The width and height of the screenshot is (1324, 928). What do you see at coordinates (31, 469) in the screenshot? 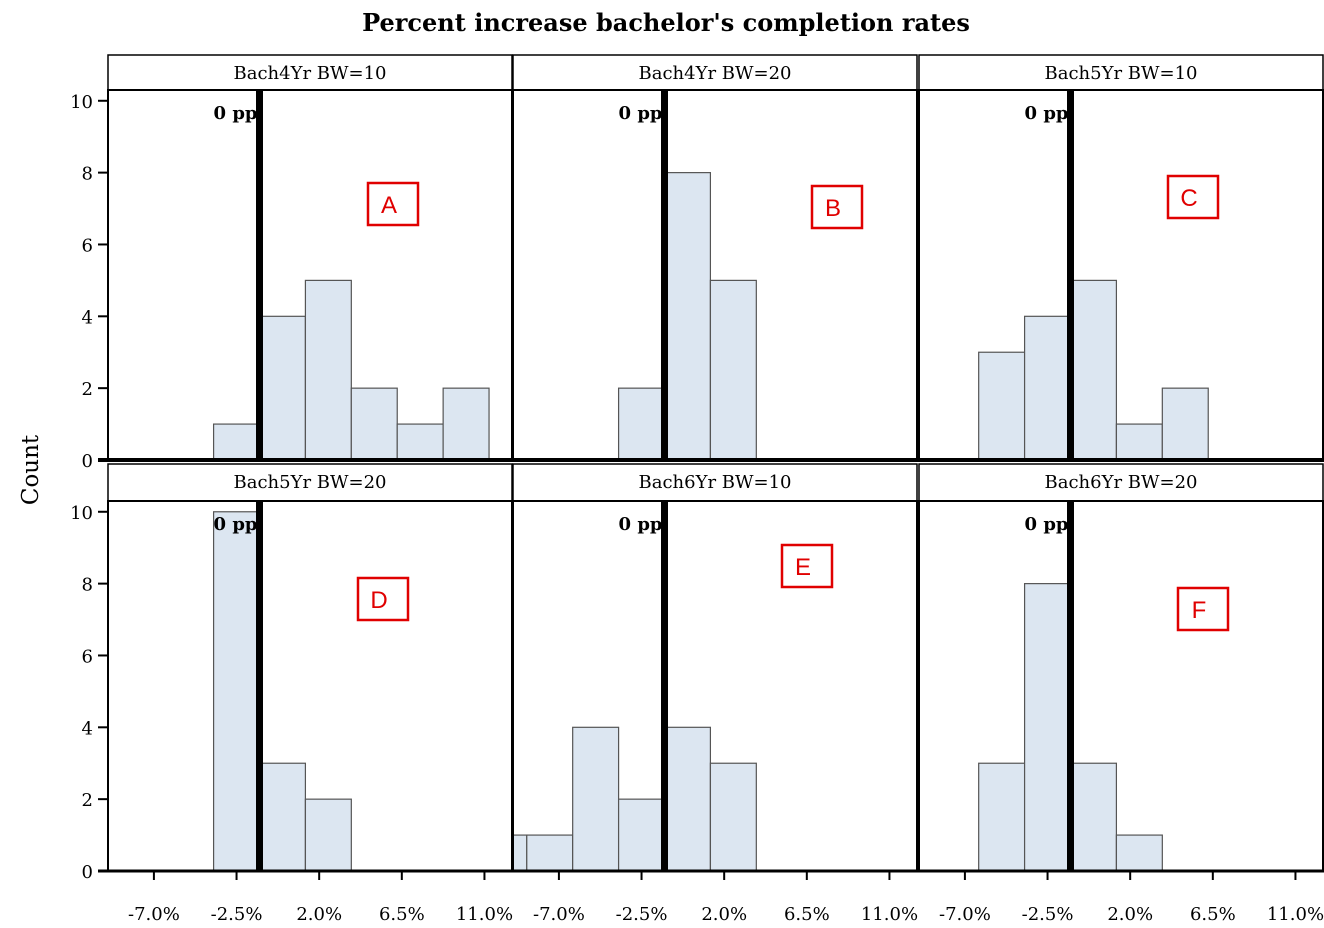
I see `y-axis-label: Count` at bounding box center [31, 469].